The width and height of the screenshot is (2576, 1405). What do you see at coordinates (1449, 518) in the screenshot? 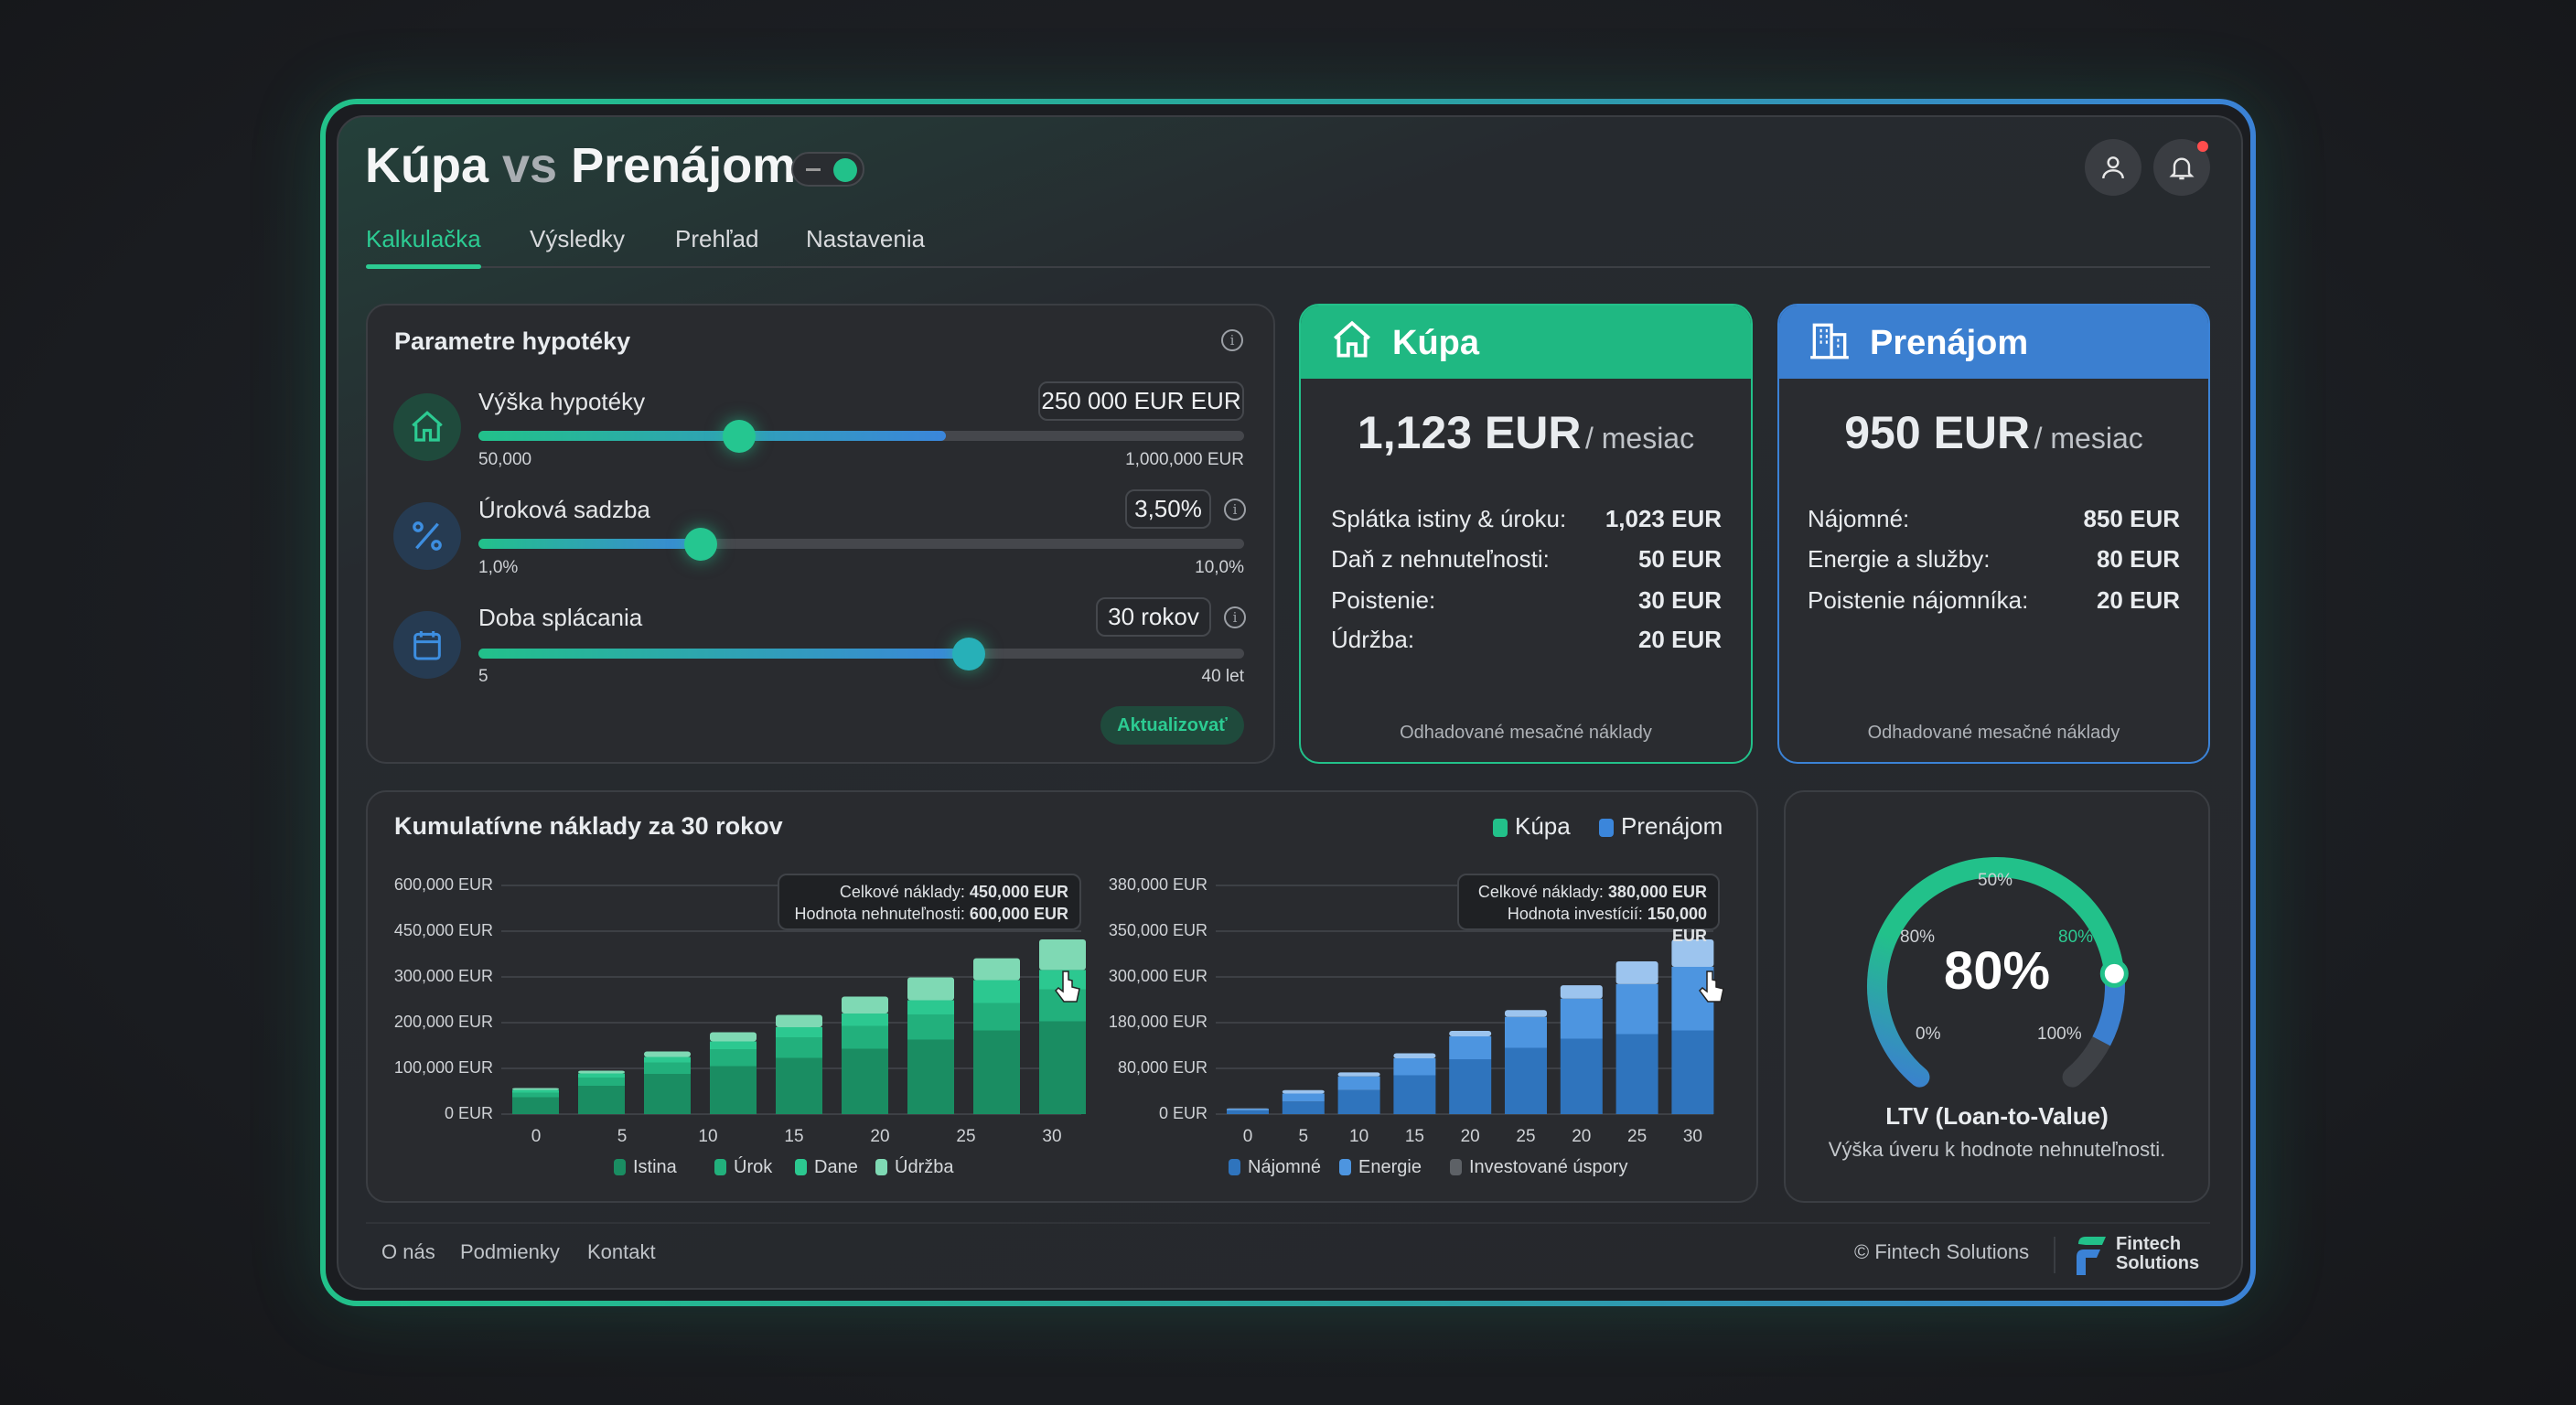
I see `cost-row-label: Splátka istiny & úroku:` at bounding box center [1449, 518].